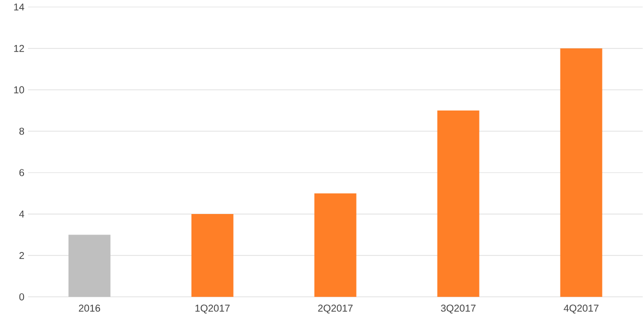  What do you see at coordinates (21, 131) in the screenshot?
I see `y-tick-label: 8` at bounding box center [21, 131].